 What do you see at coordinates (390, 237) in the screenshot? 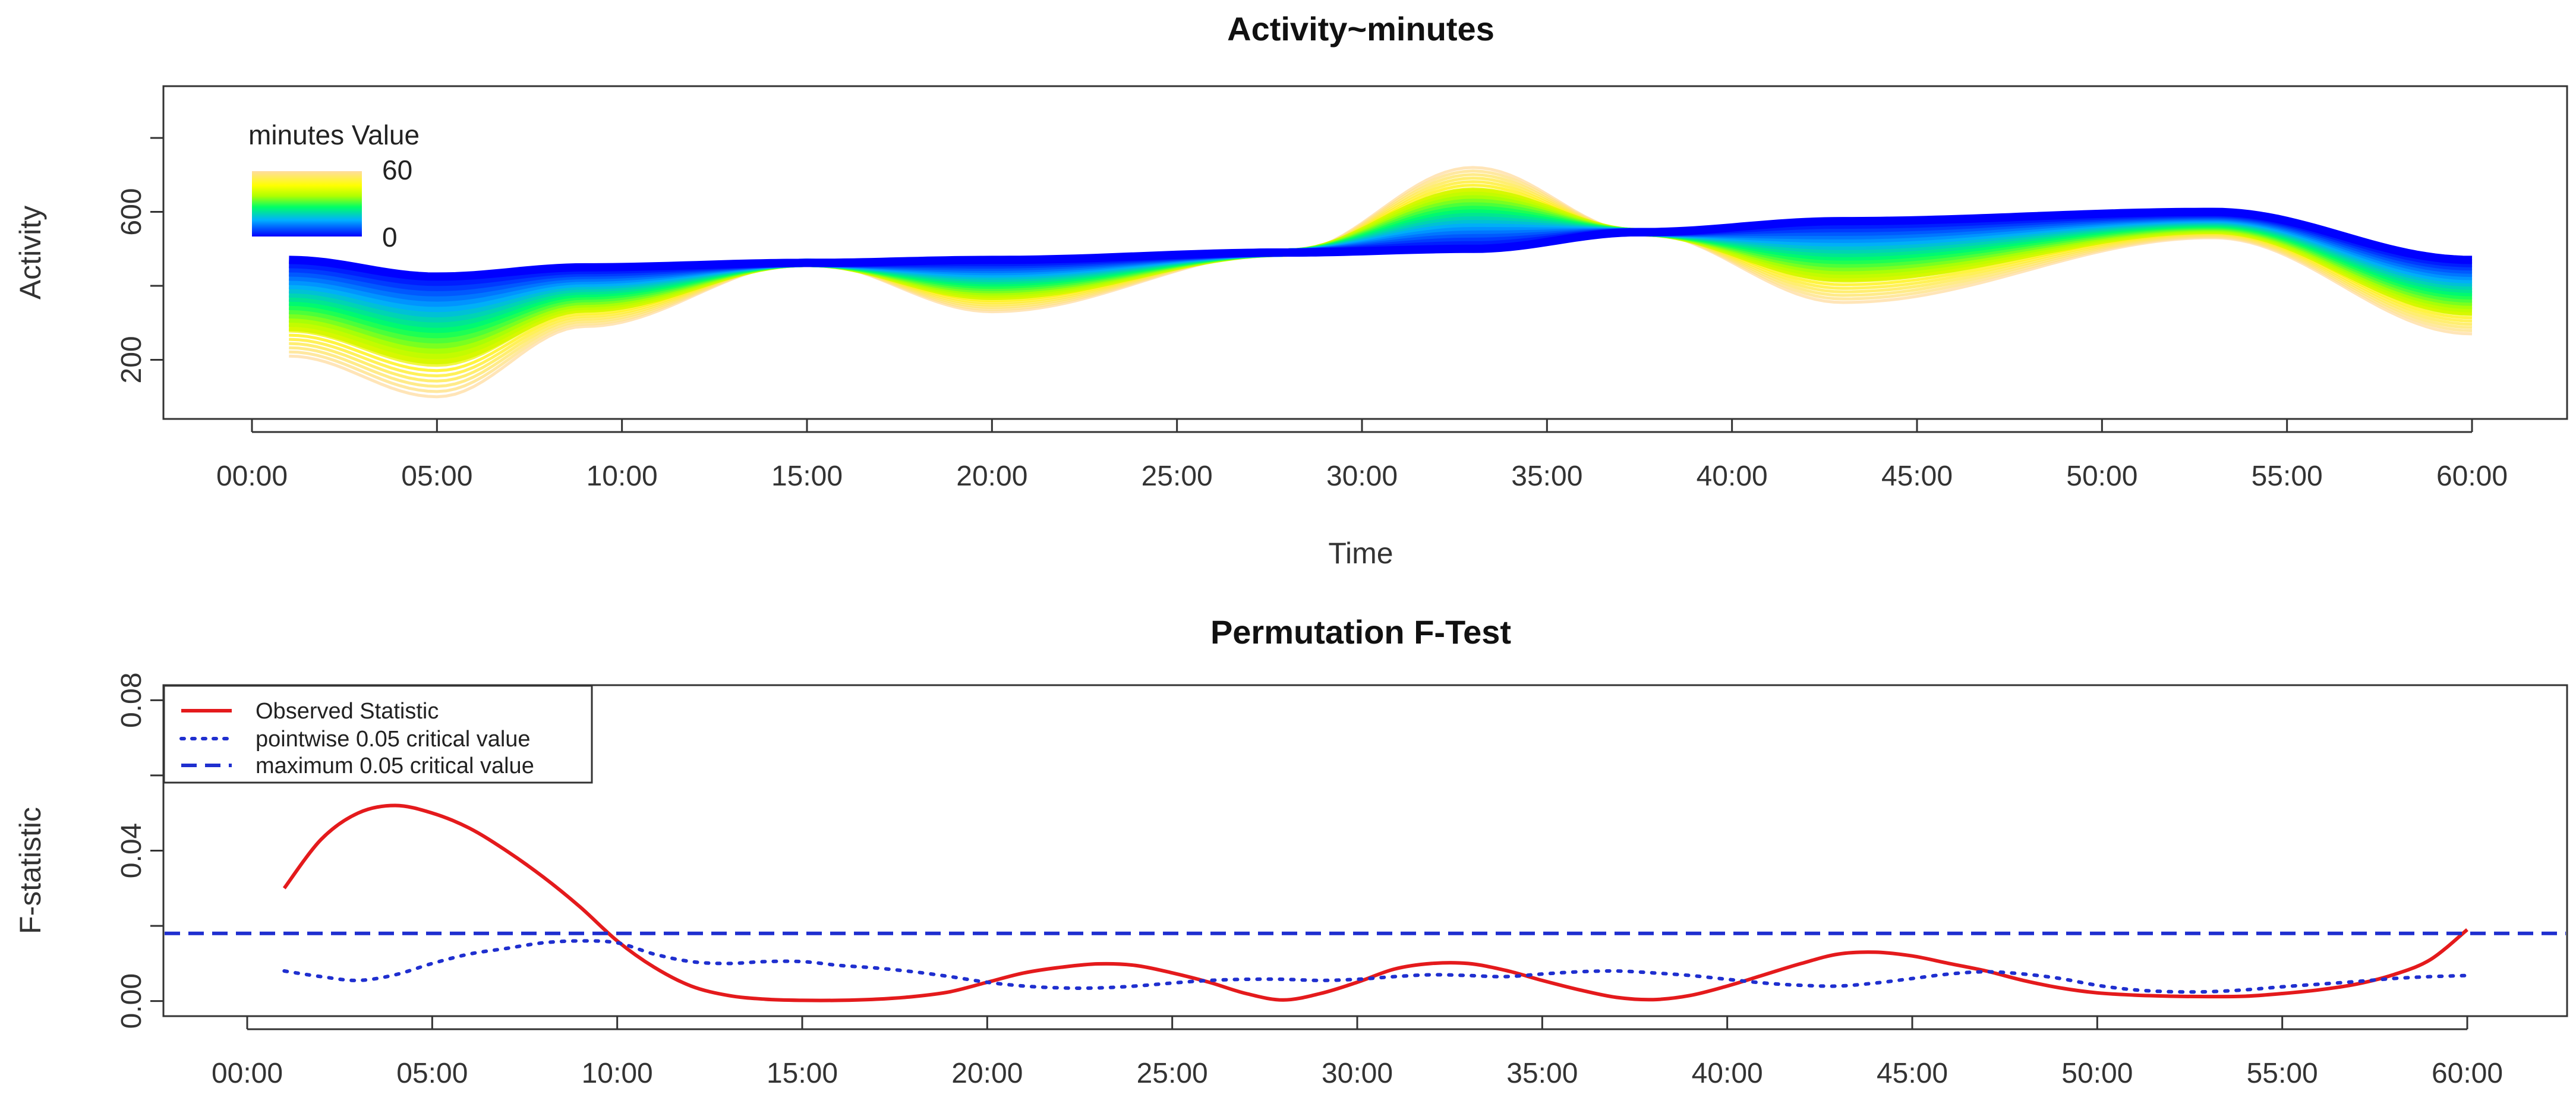
I see `color-legend-min-label: 0` at bounding box center [390, 237].